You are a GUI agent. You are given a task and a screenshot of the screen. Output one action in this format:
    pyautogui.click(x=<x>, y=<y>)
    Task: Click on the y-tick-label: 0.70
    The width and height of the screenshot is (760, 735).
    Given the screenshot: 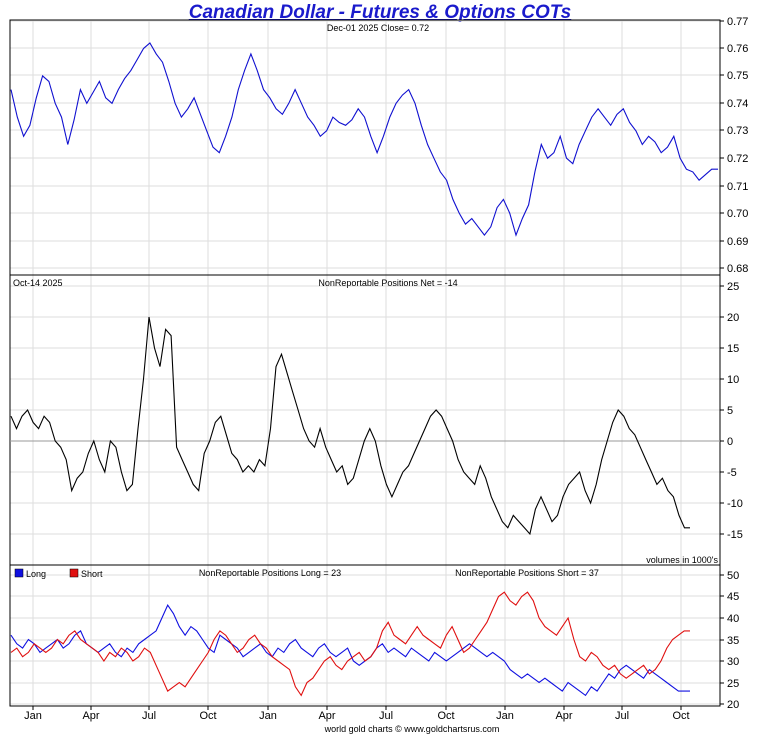 What is the action you would take?
    pyautogui.click(x=737, y=214)
    